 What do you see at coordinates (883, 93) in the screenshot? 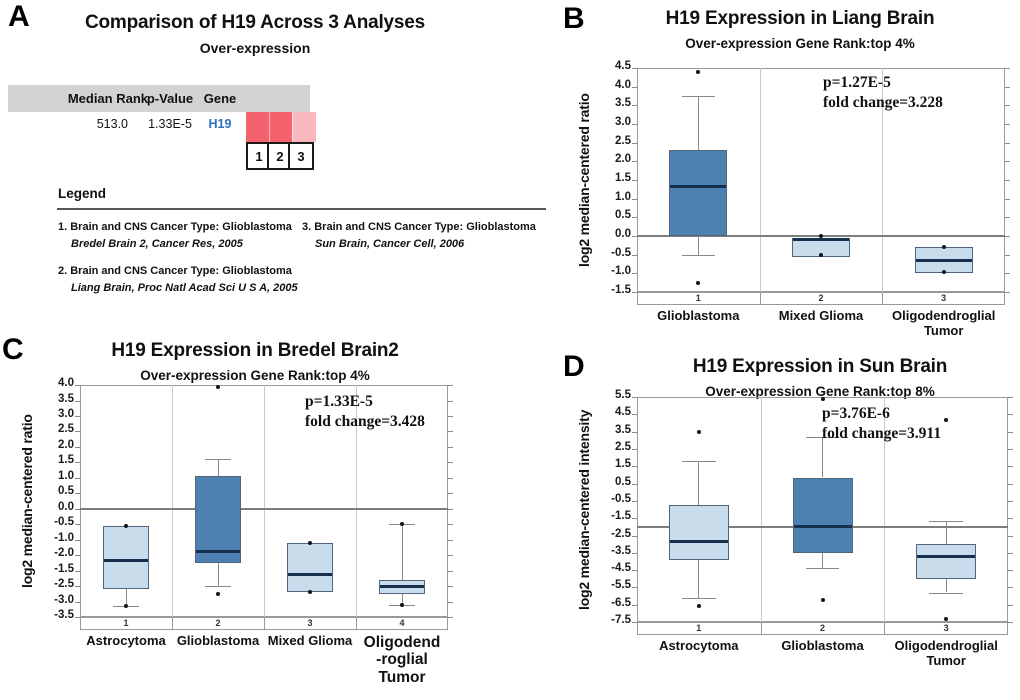
I see `annotation: p=1.27E-5 fold change=3.228` at bounding box center [883, 93].